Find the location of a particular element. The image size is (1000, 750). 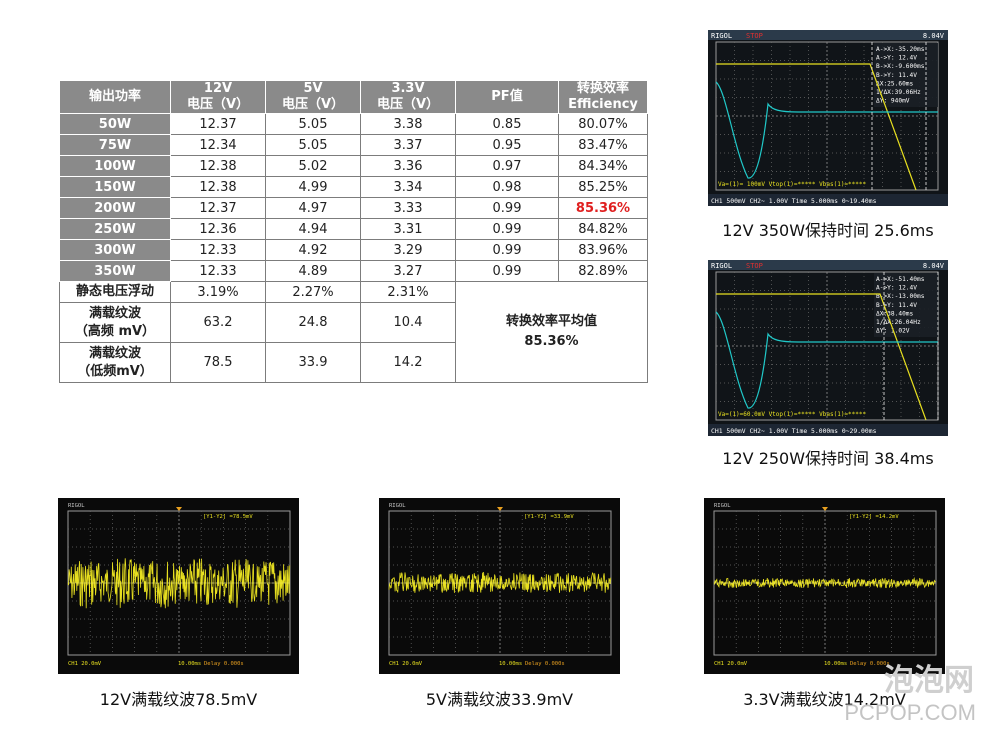

ripple-low-row: 满载纹波 （低频mV） 78.5 33.9 14.2 is located at coordinates (353, 362).